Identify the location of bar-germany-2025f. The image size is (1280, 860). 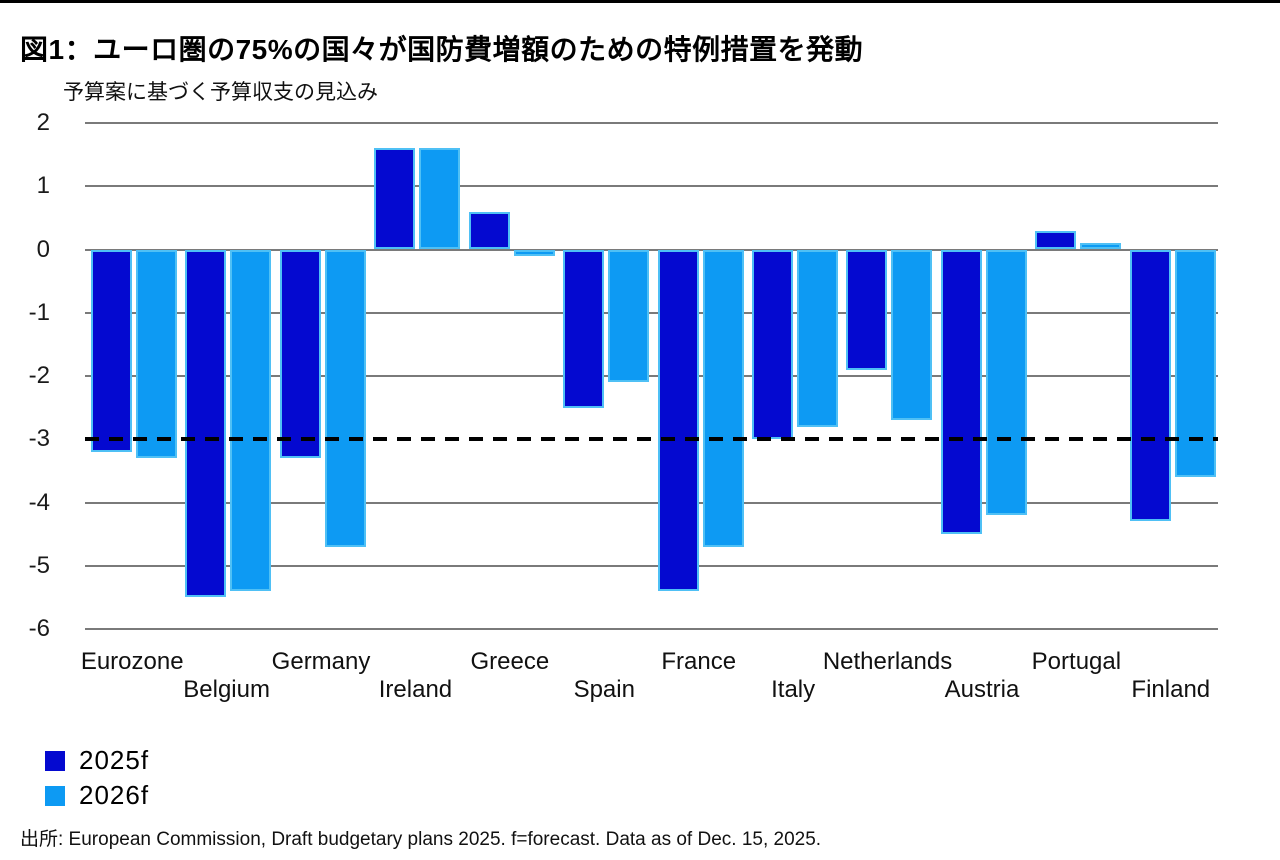
(300, 354).